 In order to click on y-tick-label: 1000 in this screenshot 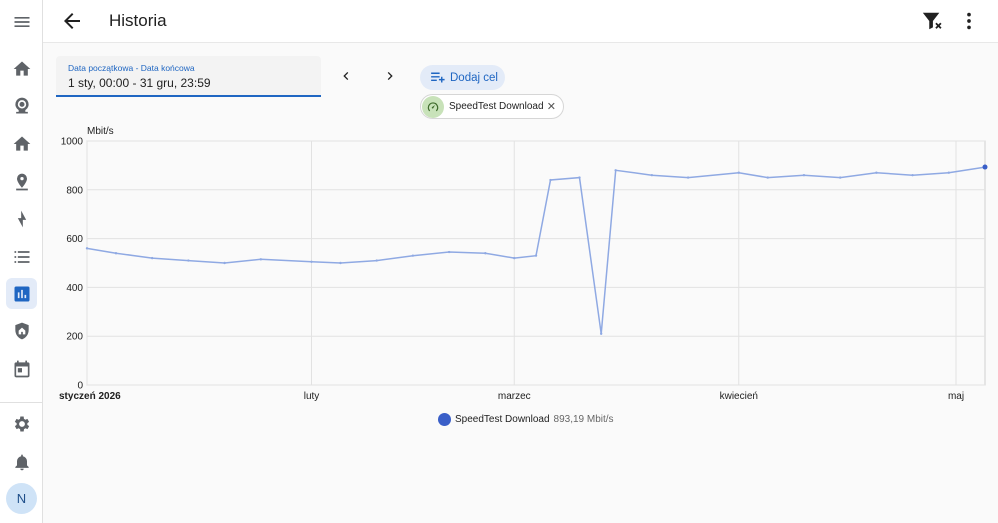, I will do `click(72, 142)`.